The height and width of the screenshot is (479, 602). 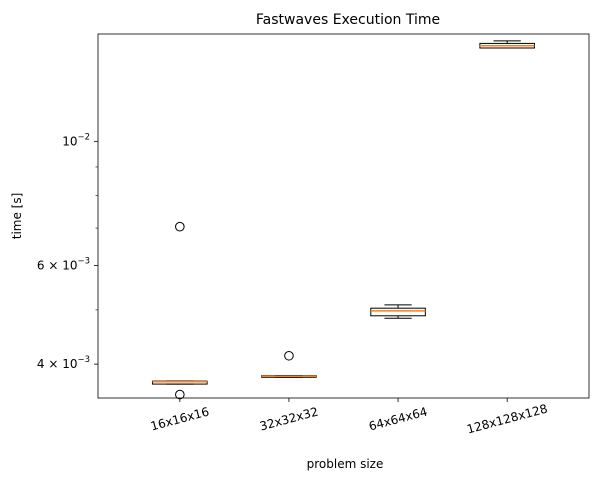 I want to click on x-tick-label: 16x16x16, so click(x=180, y=418).